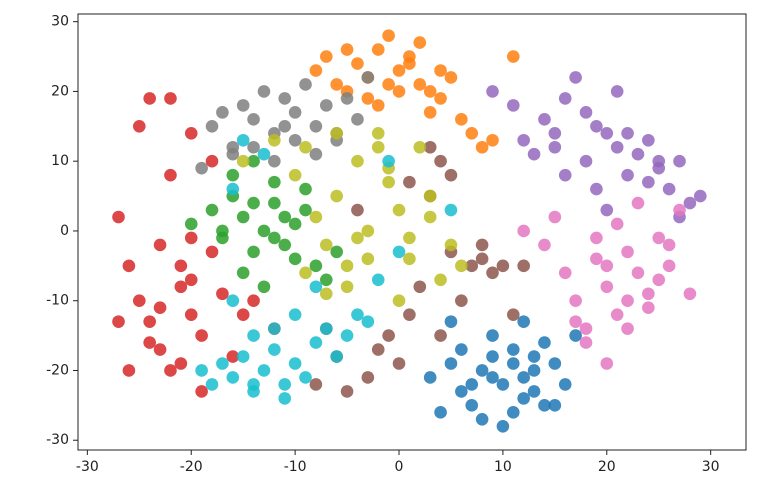  What do you see at coordinates (57, 301) in the screenshot?
I see `y-tick-label: -10` at bounding box center [57, 301].